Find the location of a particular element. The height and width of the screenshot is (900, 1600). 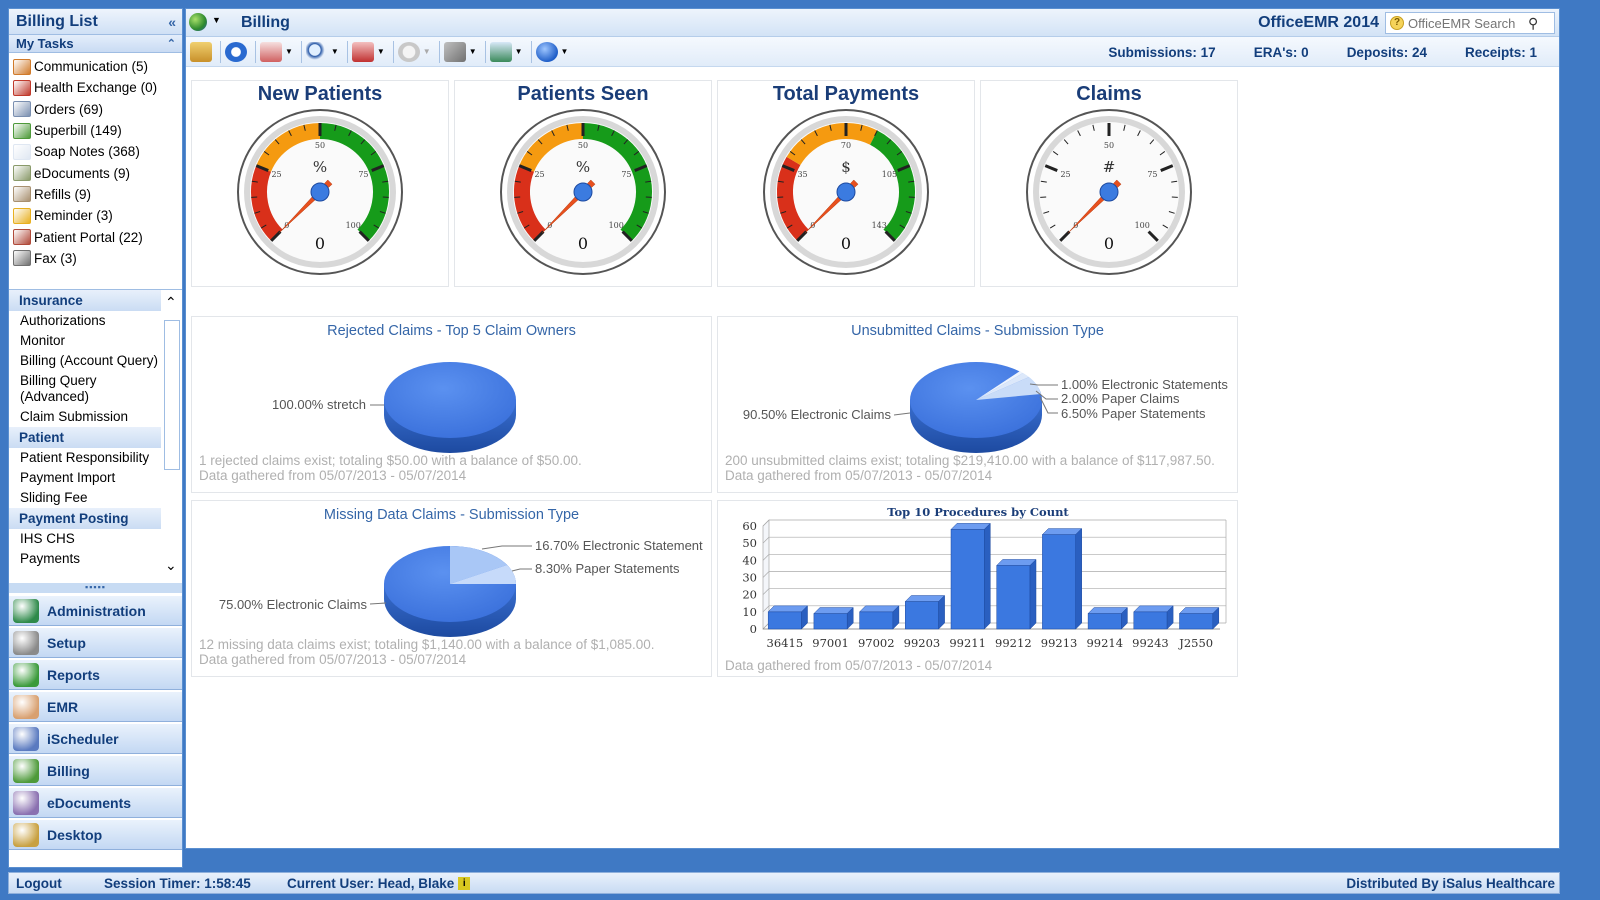

task-item: Refills (9) is located at coordinates (95, 194).